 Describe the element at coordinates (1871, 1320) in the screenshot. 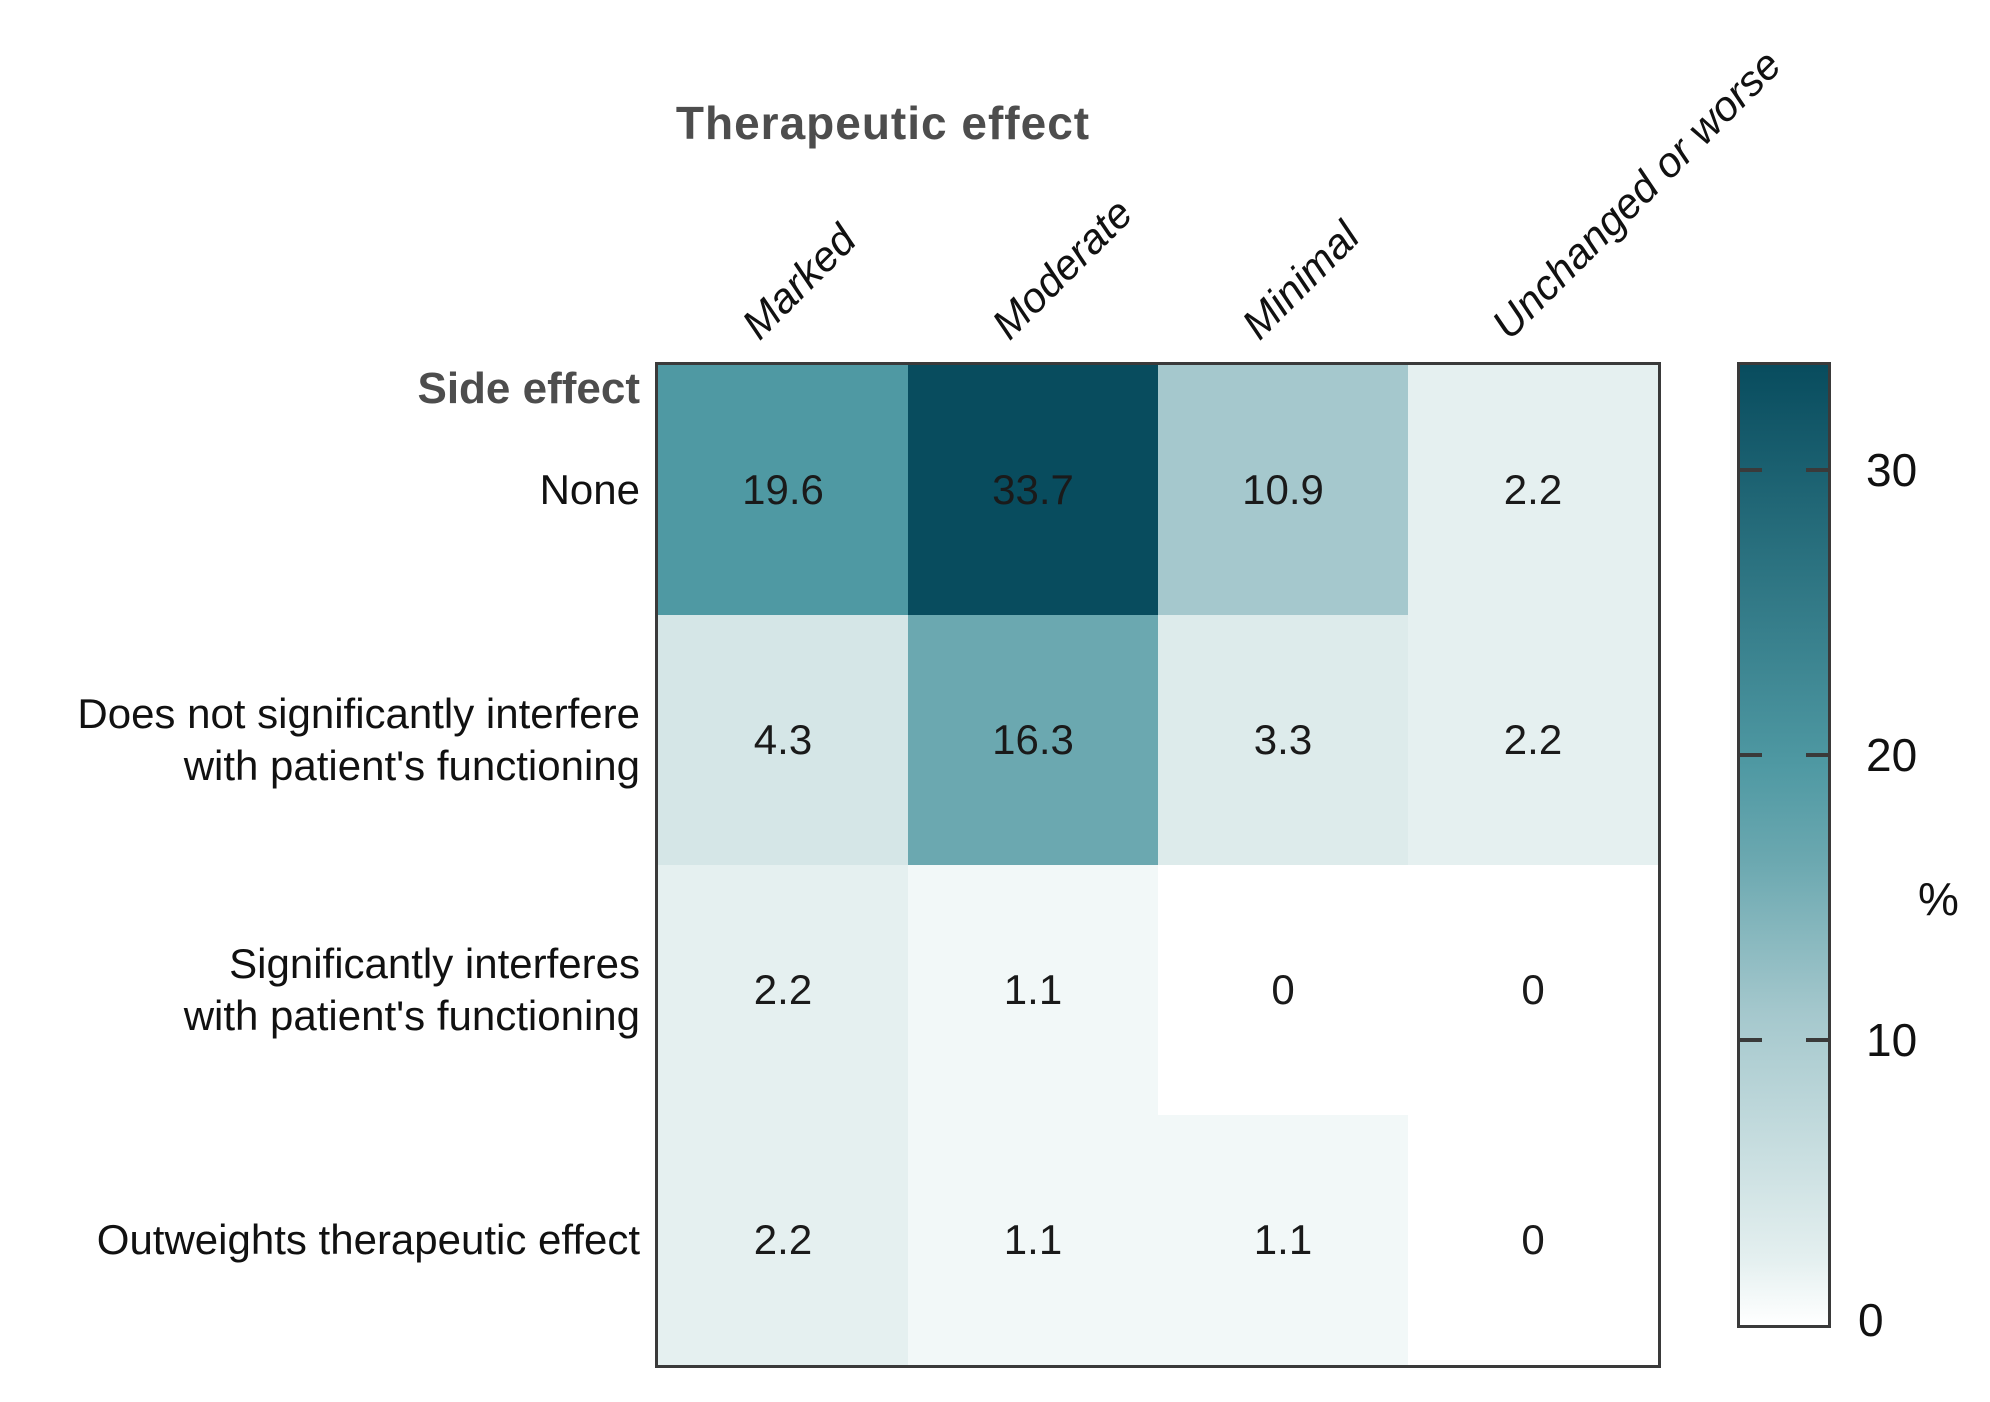

I see `colorbar-tick-label: 0` at that location.